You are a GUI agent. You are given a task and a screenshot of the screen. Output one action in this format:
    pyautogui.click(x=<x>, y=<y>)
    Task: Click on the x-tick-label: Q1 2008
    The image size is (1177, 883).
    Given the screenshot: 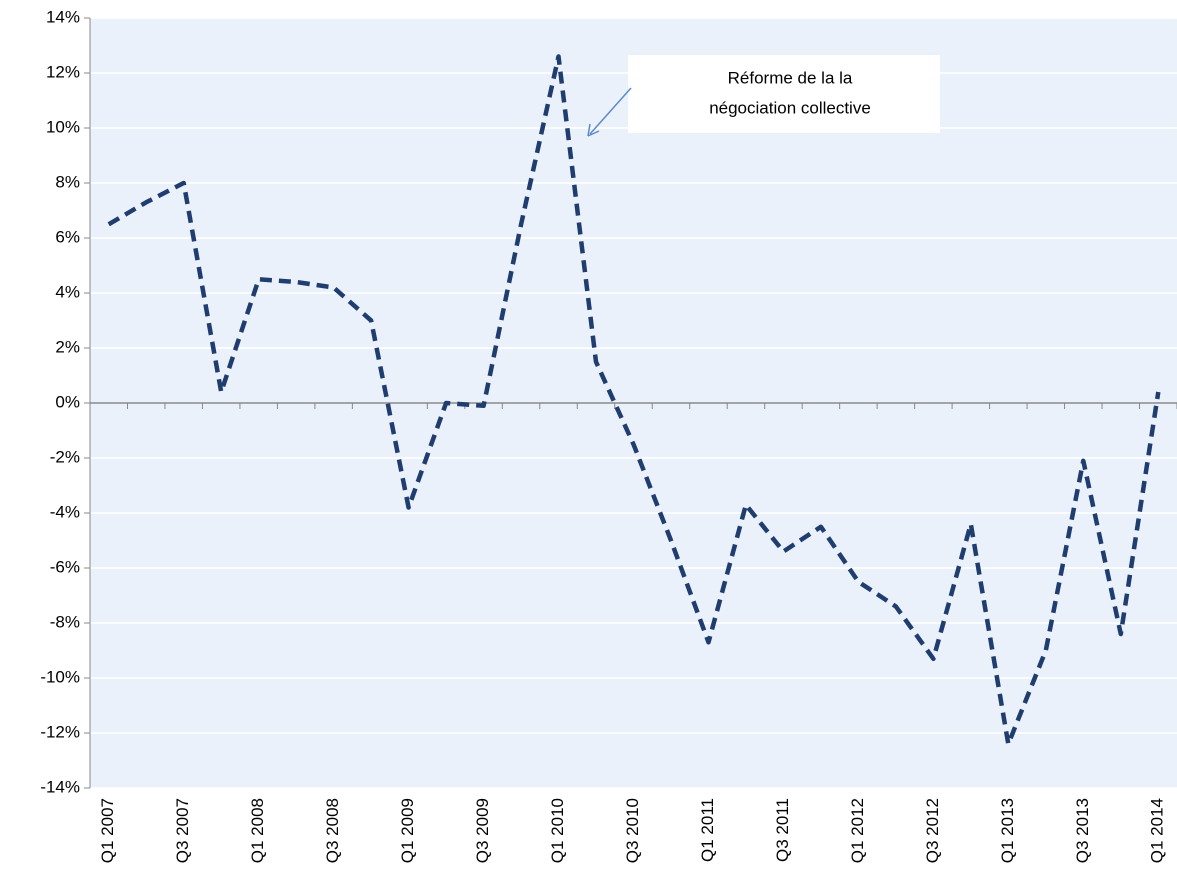 What is the action you would take?
    pyautogui.click(x=257, y=830)
    